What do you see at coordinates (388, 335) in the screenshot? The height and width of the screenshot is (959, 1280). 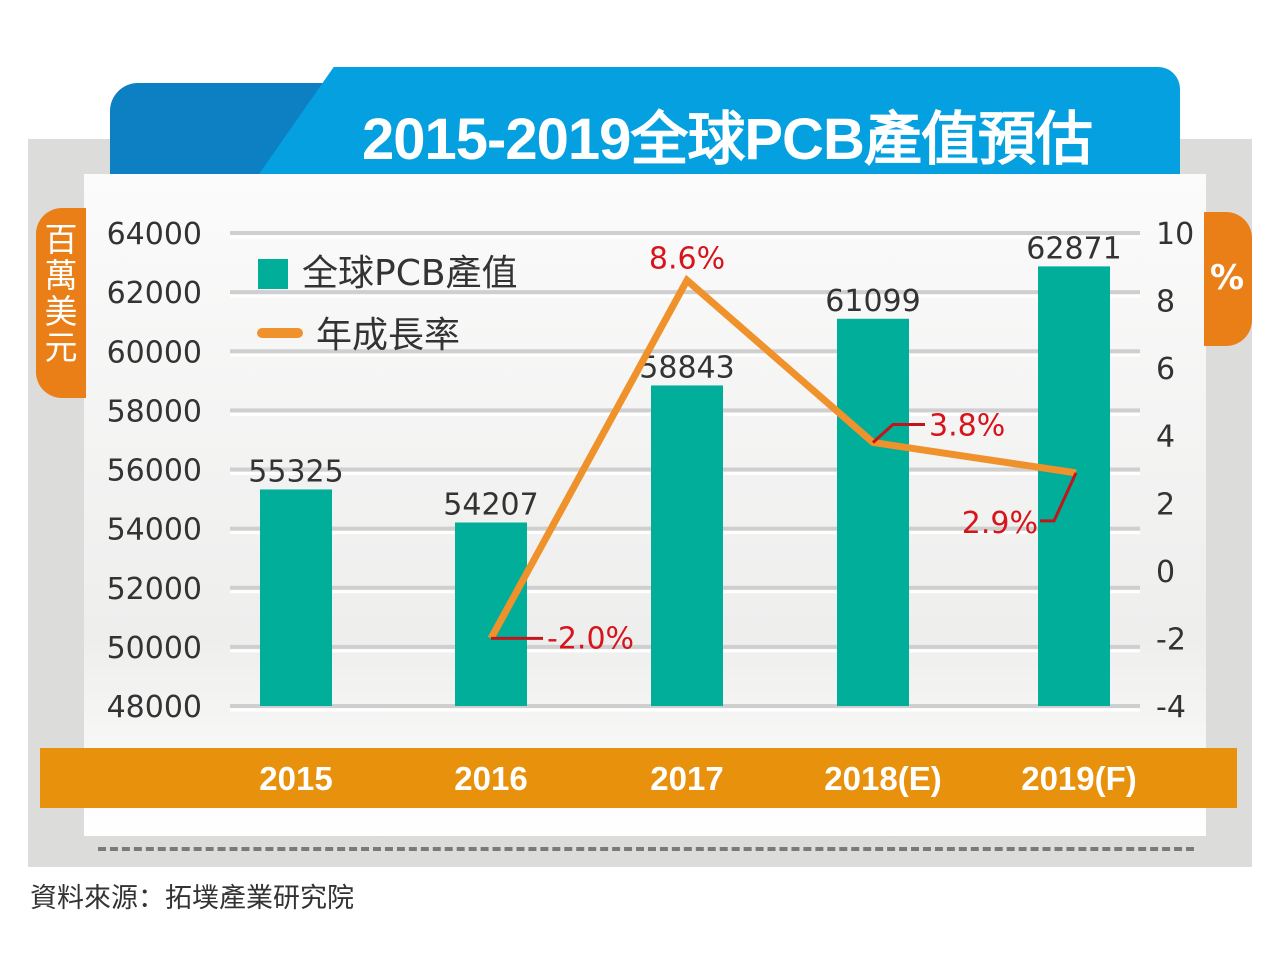 I see `legend-line-label: 年成長率` at bounding box center [388, 335].